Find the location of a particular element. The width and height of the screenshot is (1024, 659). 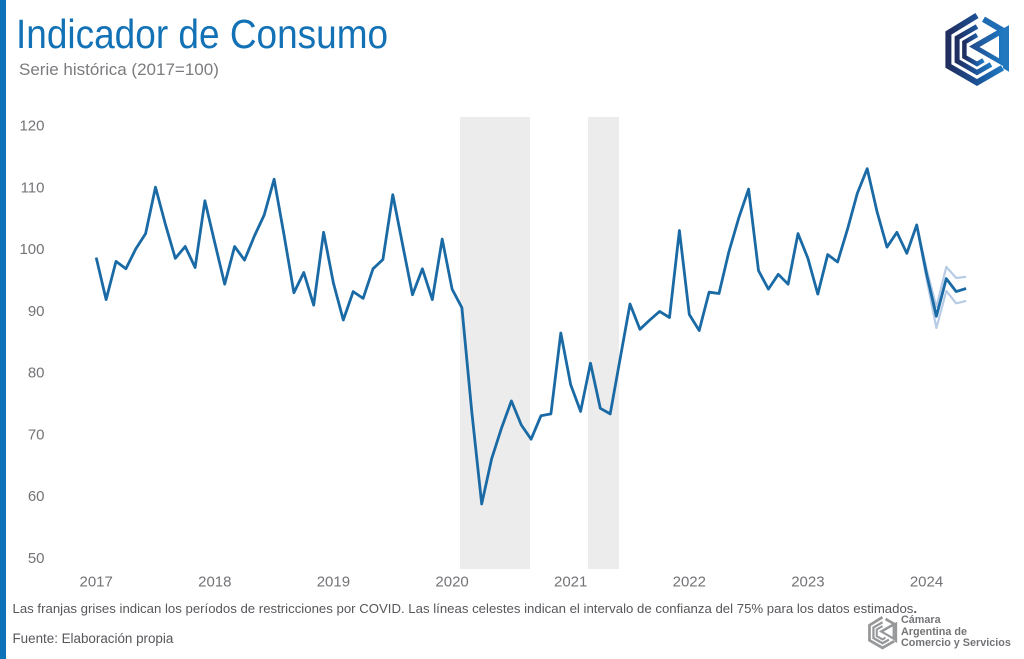

svg-text: 2019 is located at coordinates (333, 582).